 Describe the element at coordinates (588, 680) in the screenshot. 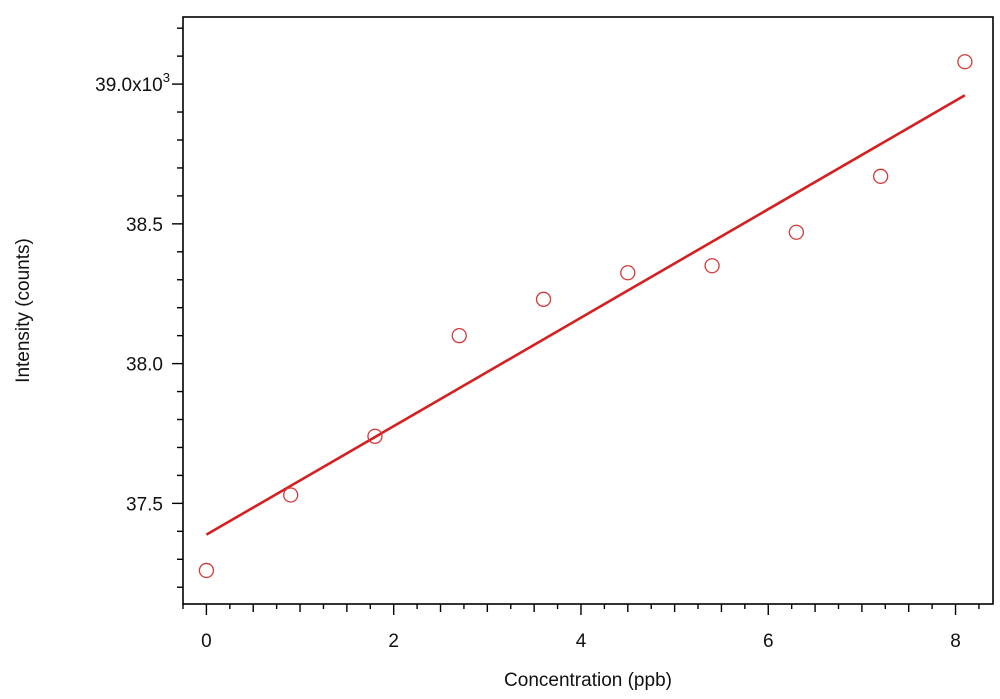

I see `x-axis-title: Concentration (ppb)` at that location.